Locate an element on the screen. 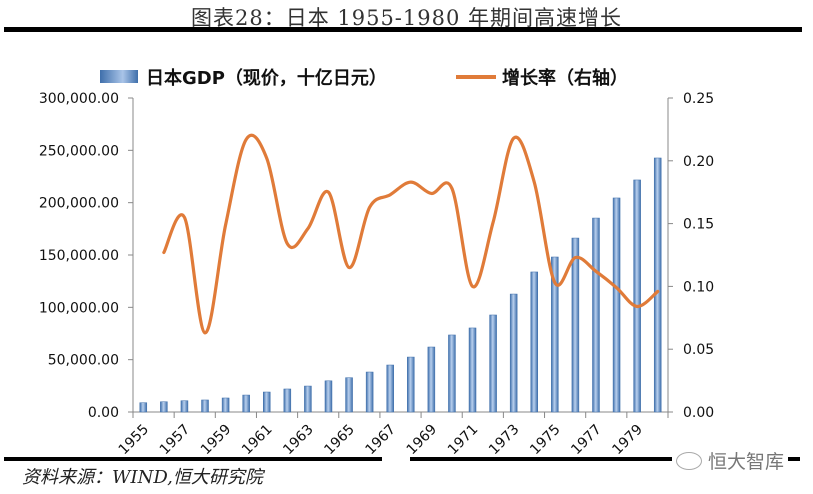 The height and width of the screenshot is (494, 813). legend: 日本GDP（现价，十亿日元） 增长率（右轴） is located at coordinates (364, 78).